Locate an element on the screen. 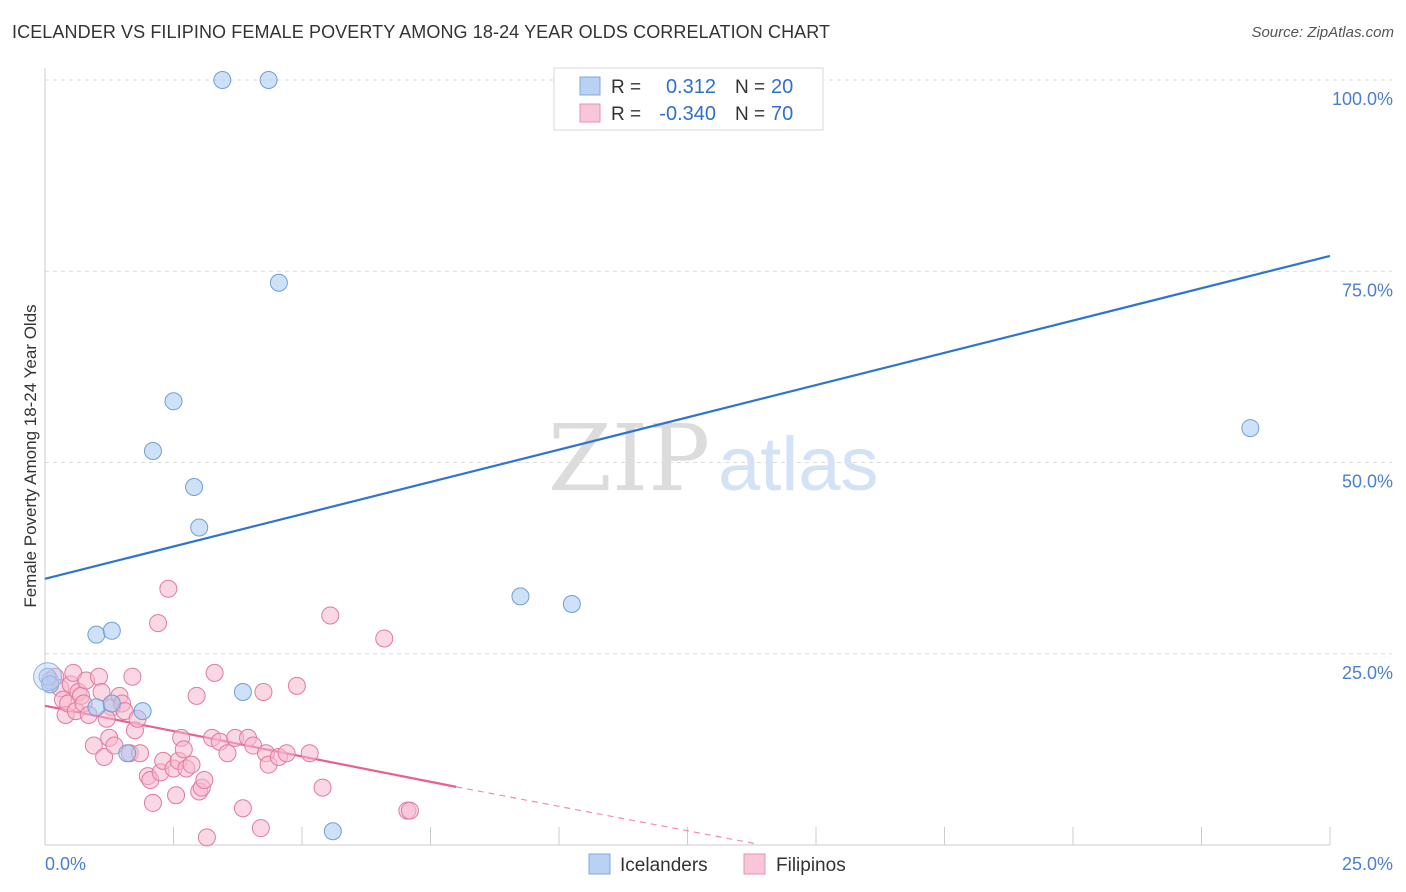 The image size is (1406, 892). point-icelanders-cluster is located at coordinates (48, 677).